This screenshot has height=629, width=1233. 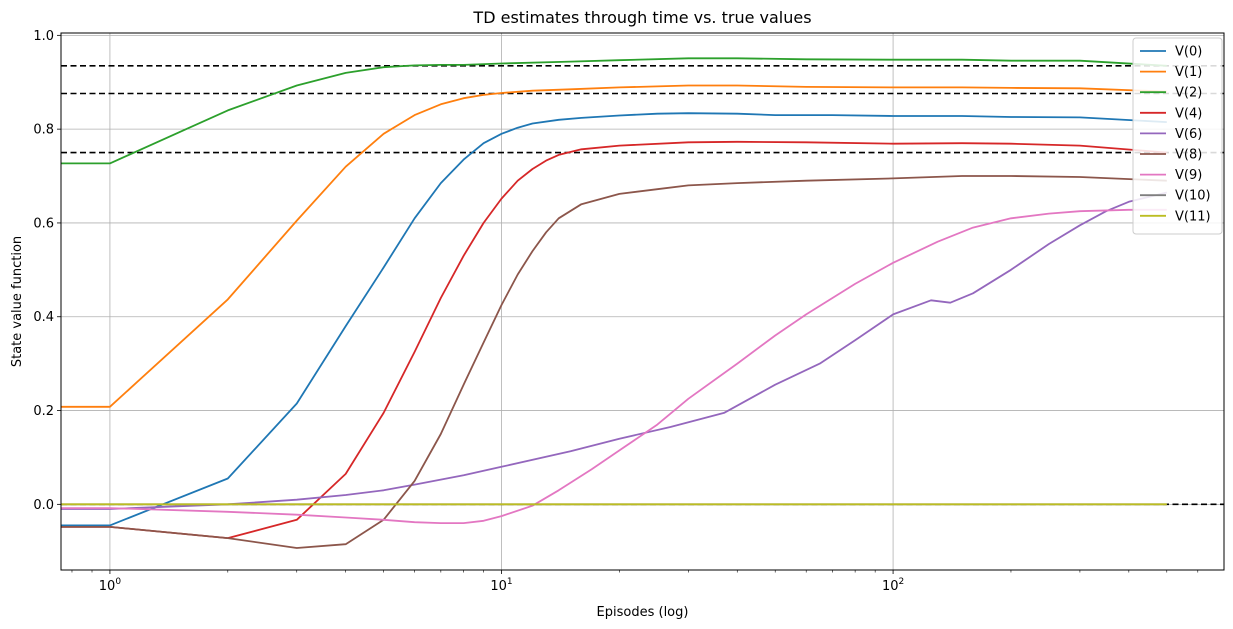 What do you see at coordinates (501, 585) in the screenshot?
I see `x-tick-label: 10¹` at bounding box center [501, 585].